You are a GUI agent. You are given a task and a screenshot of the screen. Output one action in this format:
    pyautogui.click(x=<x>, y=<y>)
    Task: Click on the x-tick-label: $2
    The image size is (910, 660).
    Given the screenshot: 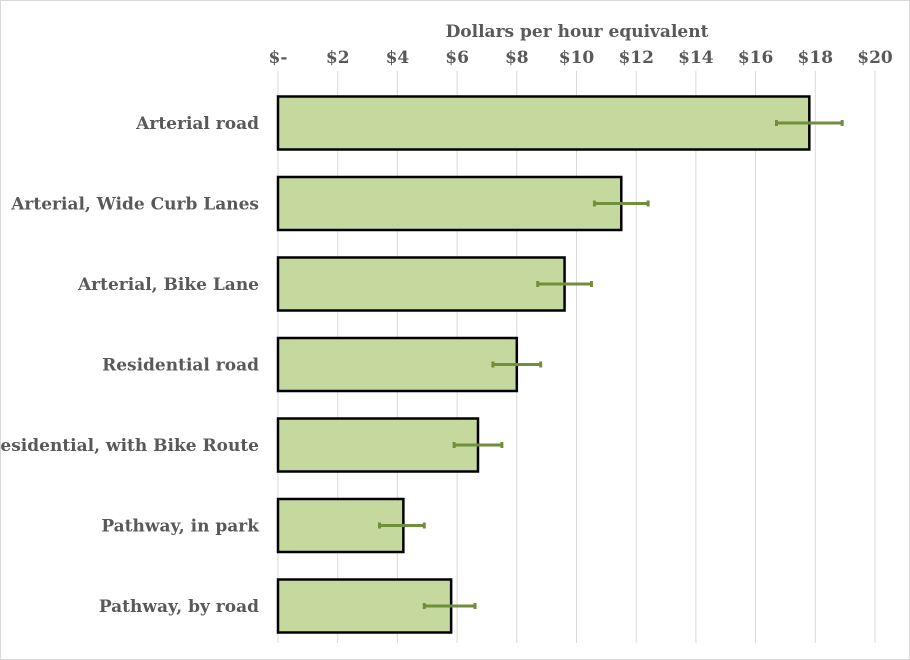 What is the action you would take?
    pyautogui.click(x=338, y=58)
    